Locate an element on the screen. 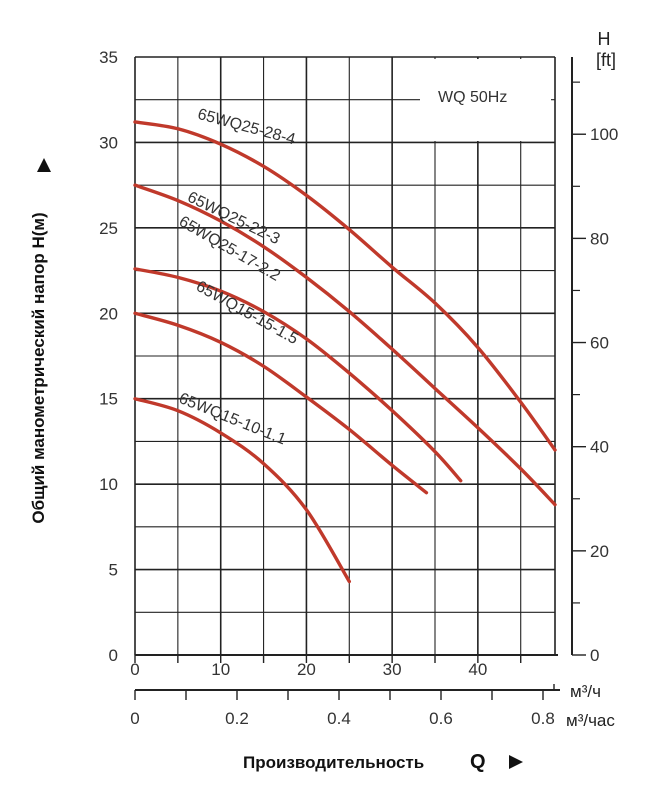  x-axis-symbol: Q is located at coordinates (478, 762).